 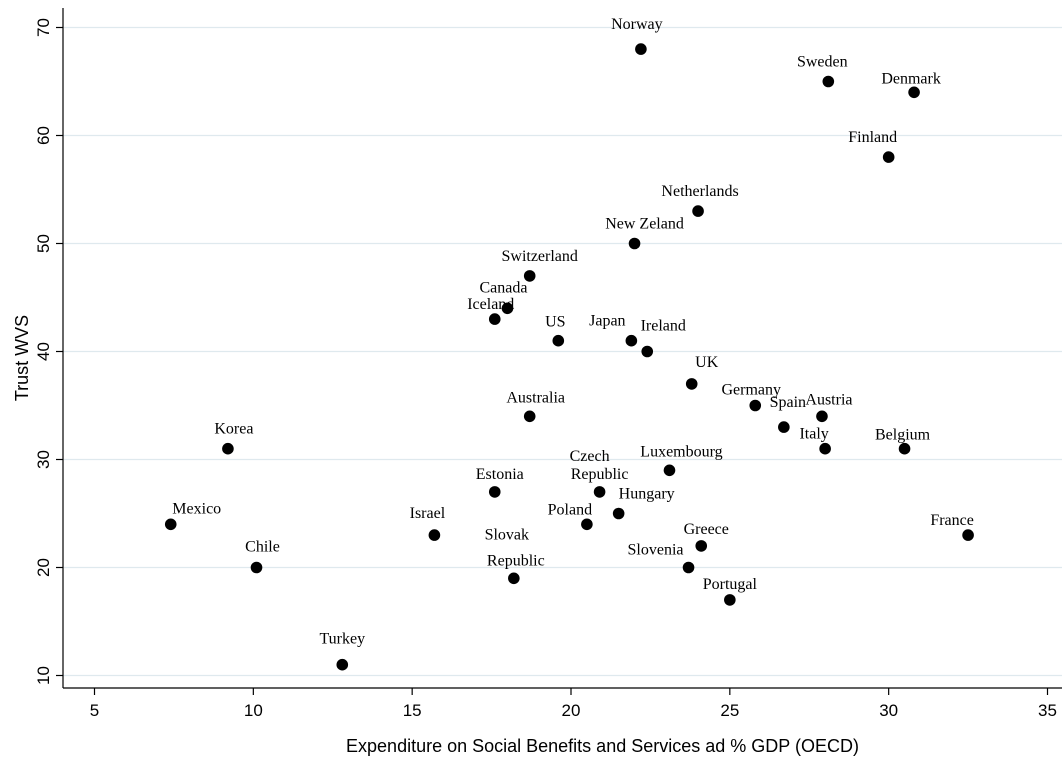 I want to click on point-label-slovak-republic: Slovak Republic, so click(x=515, y=547).